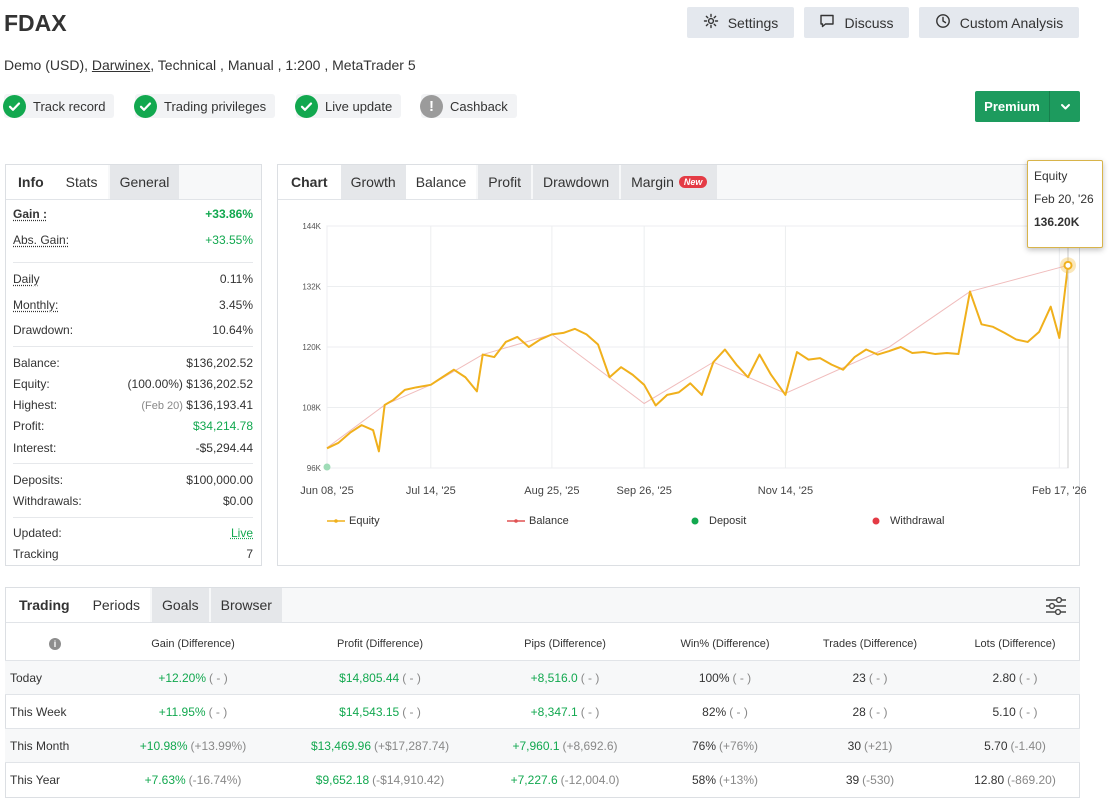  I want to click on tab-periods: Periods, so click(116, 605).